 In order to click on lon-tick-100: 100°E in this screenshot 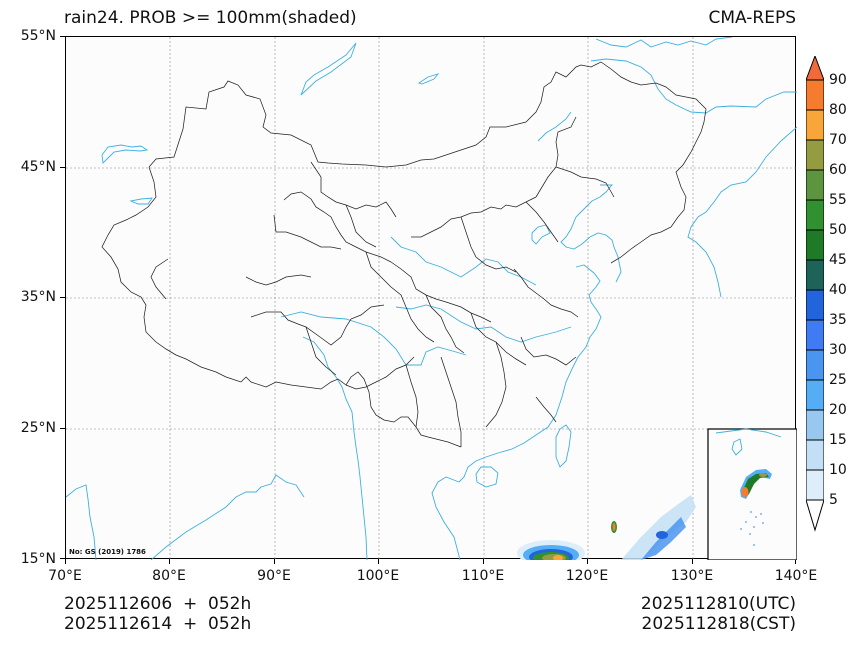, I will do `click(378, 576)`.